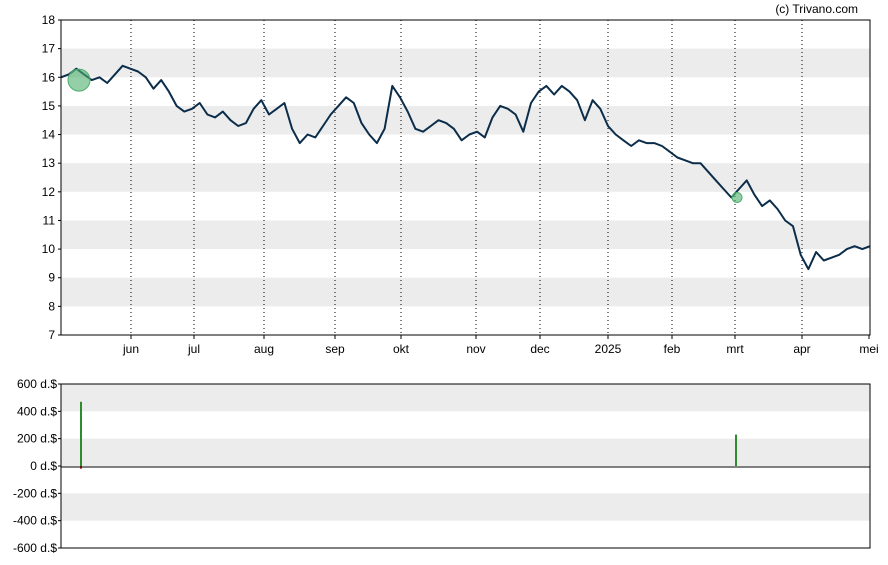 The width and height of the screenshot is (888, 565). What do you see at coordinates (608, 349) in the screenshot?
I see `month-tick-label: 2025` at bounding box center [608, 349].